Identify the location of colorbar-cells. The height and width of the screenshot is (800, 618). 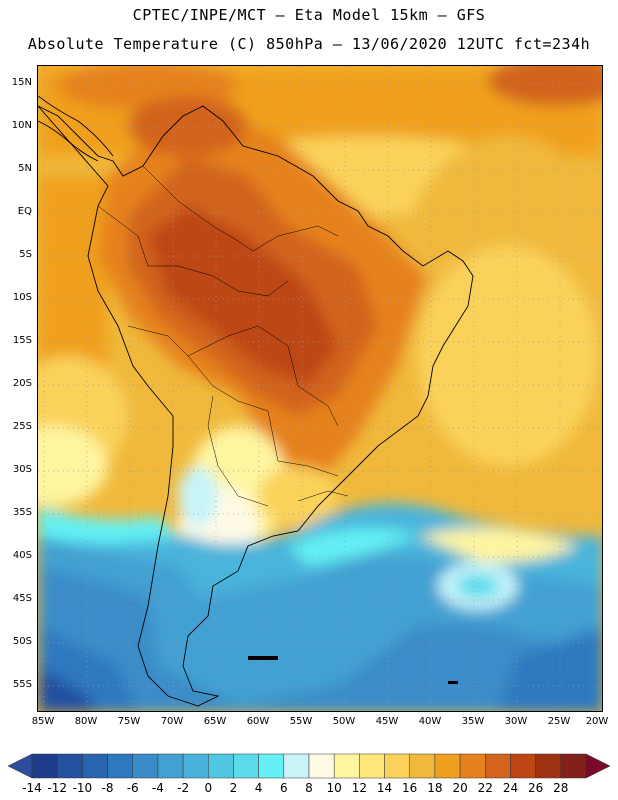
(309, 766).